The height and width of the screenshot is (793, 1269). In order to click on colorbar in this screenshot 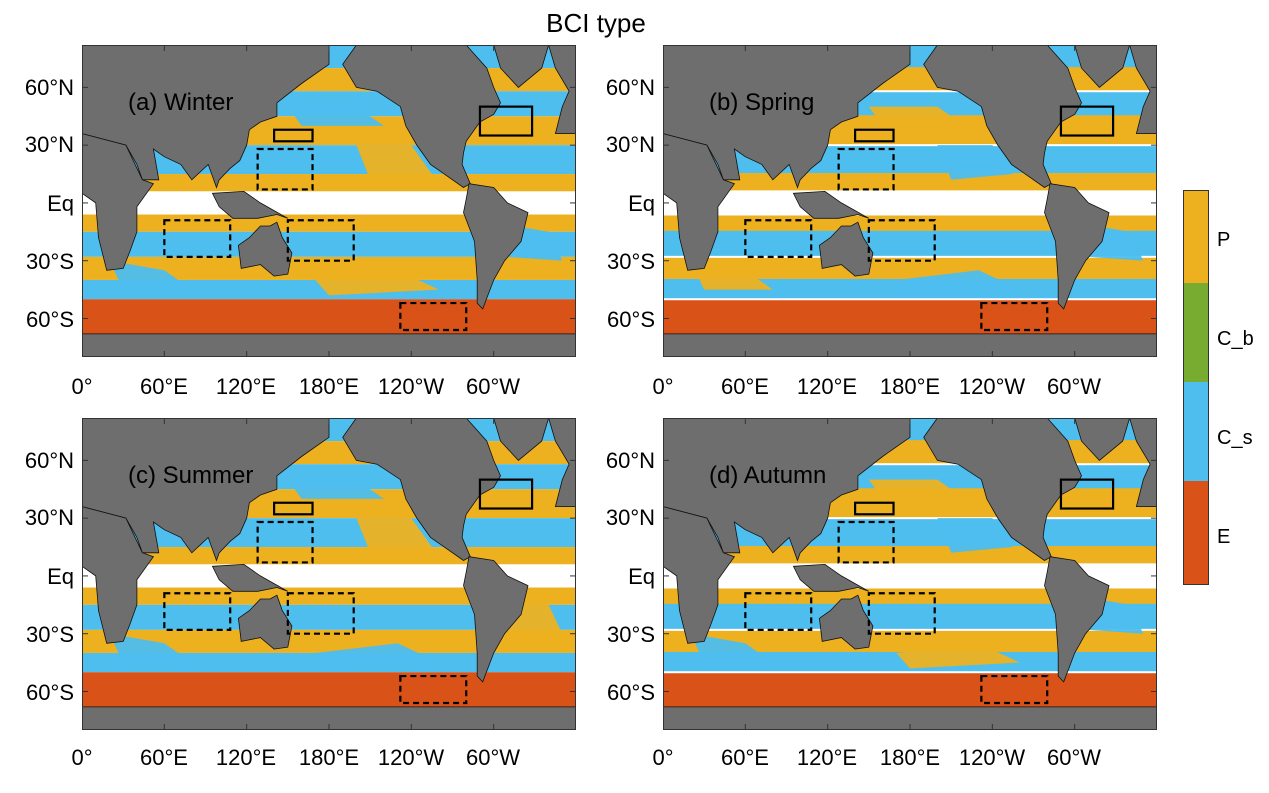, I will do `click(1196, 387)`.